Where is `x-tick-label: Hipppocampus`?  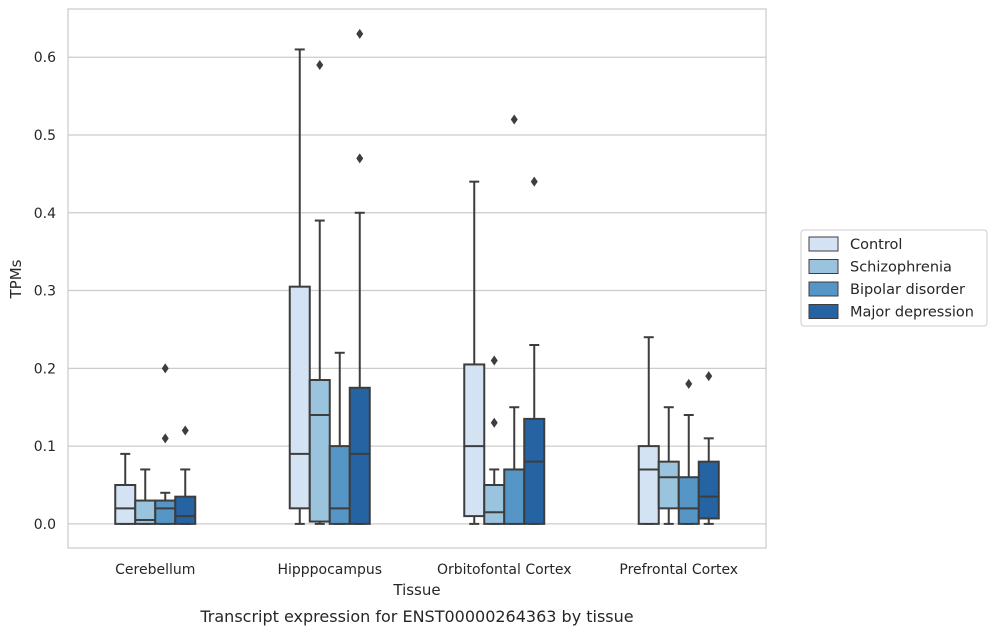 x-tick-label: Hipppocampus is located at coordinates (329, 570).